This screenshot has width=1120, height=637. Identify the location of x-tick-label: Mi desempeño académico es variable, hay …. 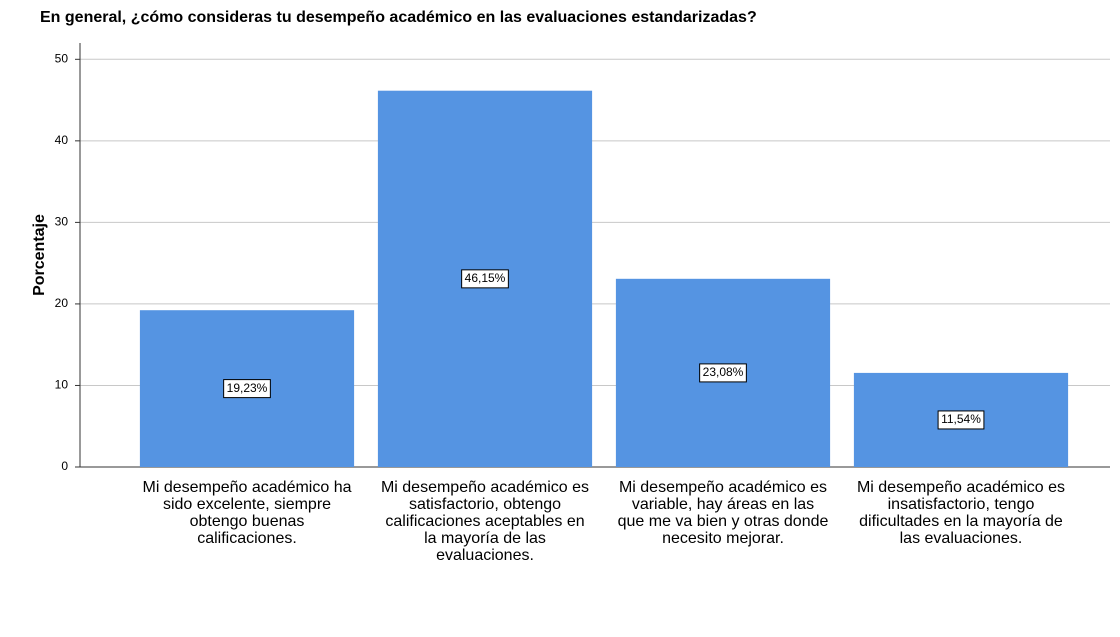
(723, 513).